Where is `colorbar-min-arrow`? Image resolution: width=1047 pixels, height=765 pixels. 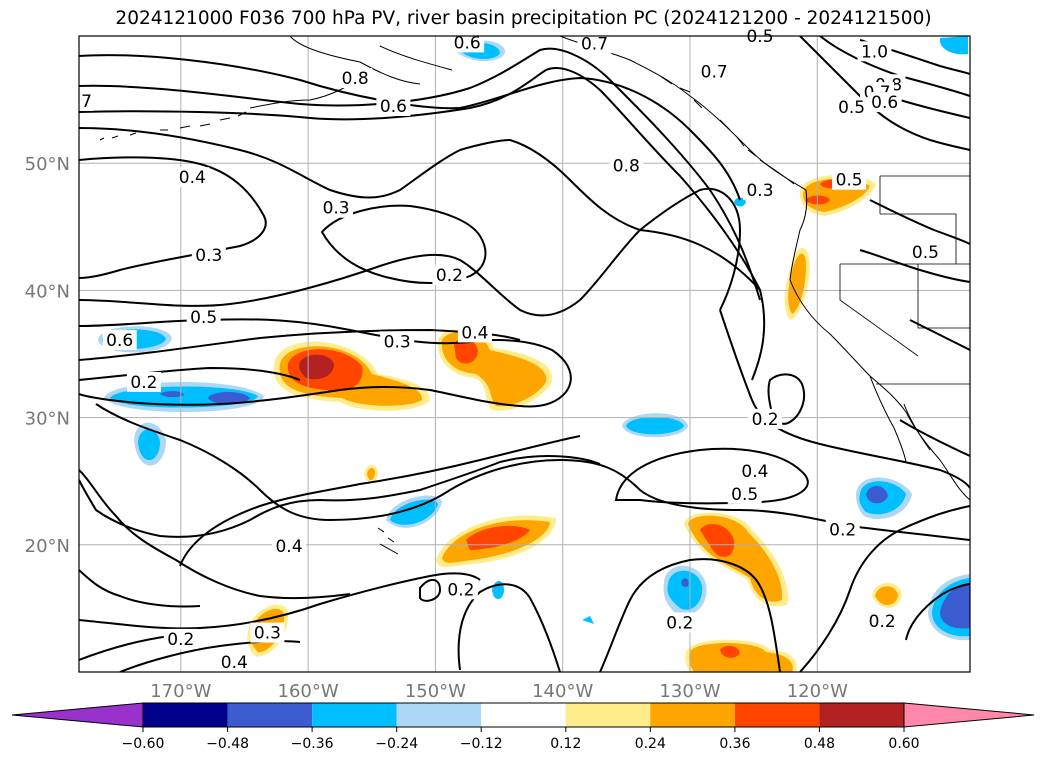 colorbar-min-arrow is located at coordinates (77, 715).